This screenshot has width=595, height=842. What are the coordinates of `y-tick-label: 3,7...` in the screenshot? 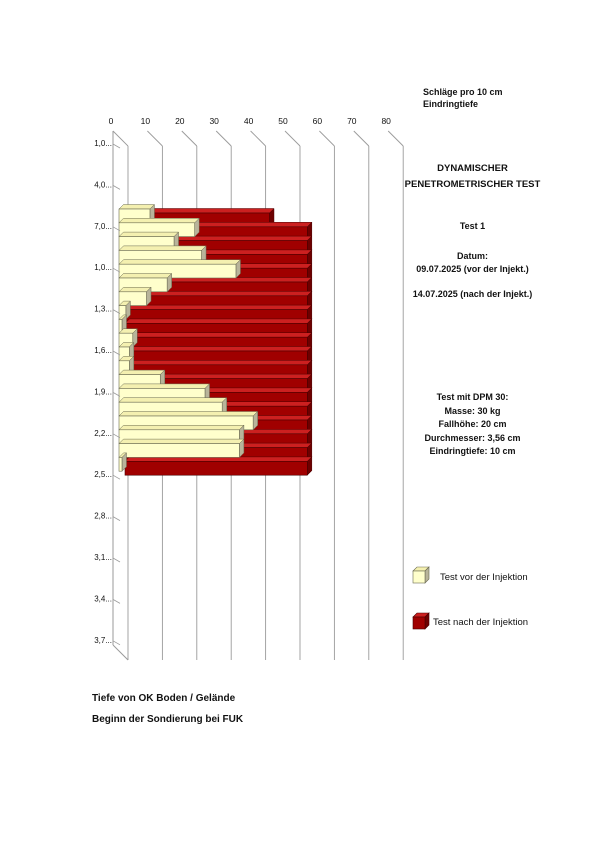 It's located at (103, 640).